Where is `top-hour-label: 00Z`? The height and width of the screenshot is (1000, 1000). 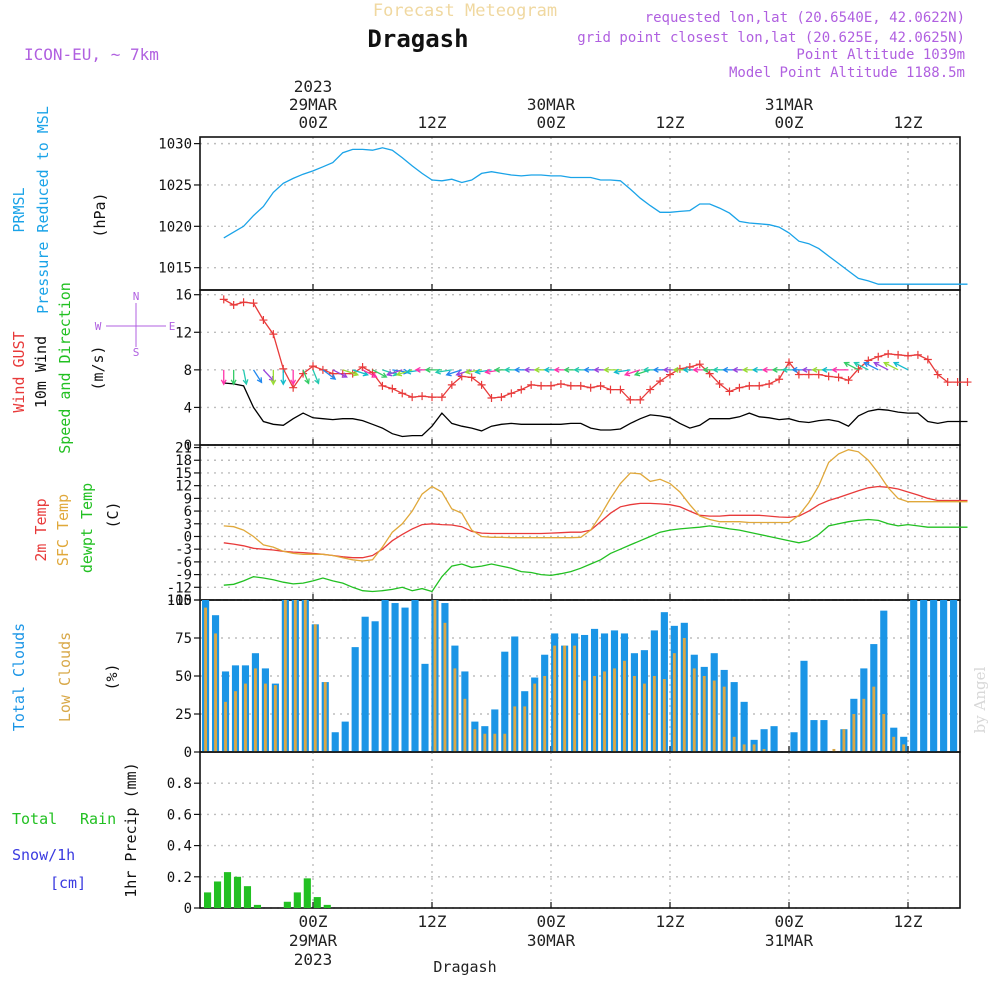 top-hour-label: 00Z is located at coordinates (551, 122).